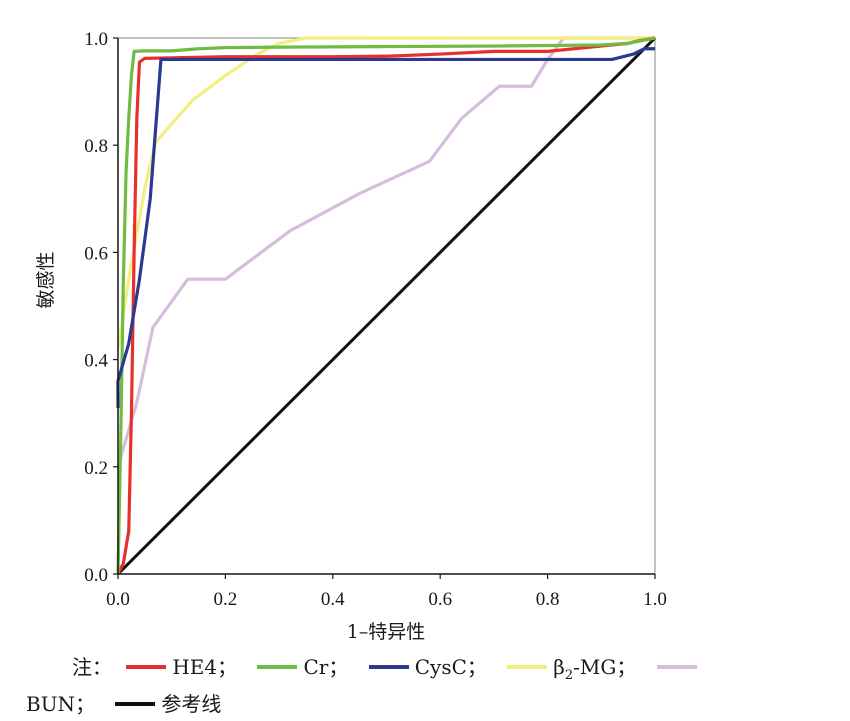 This screenshot has width=850, height=721. I want to click on legend-item-bun: BUN；, so click(60, 704).